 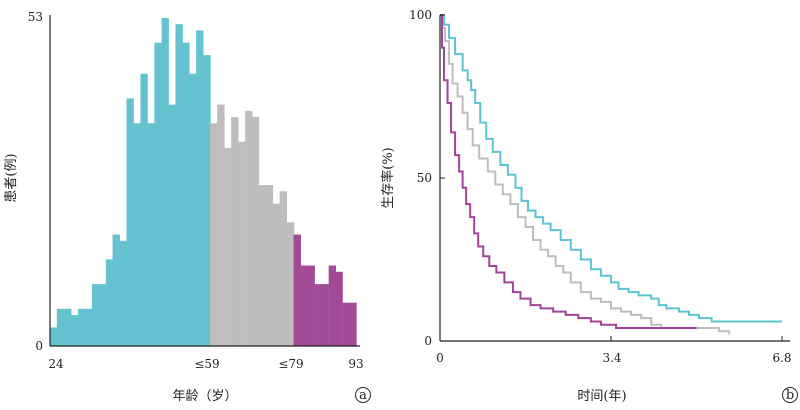 What do you see at coordinates (420, 15) in the screenshot?
I see `y-tick-label-100: 100` at bounding box center [420, 15].